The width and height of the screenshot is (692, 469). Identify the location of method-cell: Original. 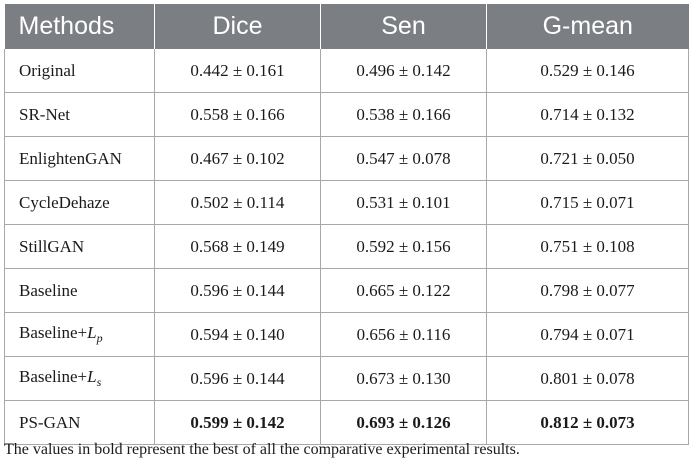
(79, 71).